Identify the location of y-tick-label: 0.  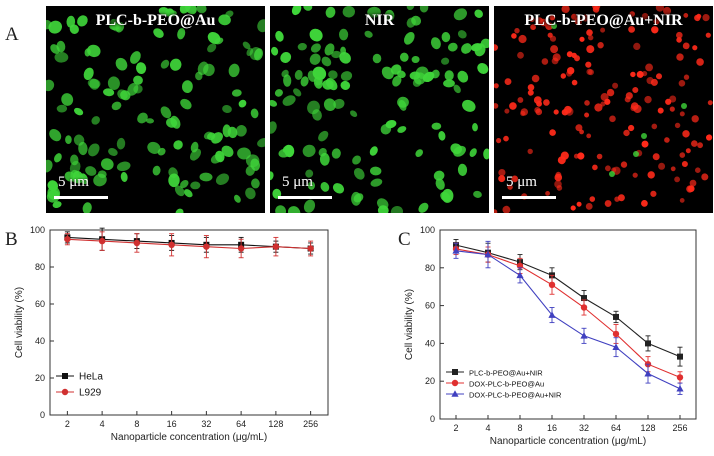
(42, 415).